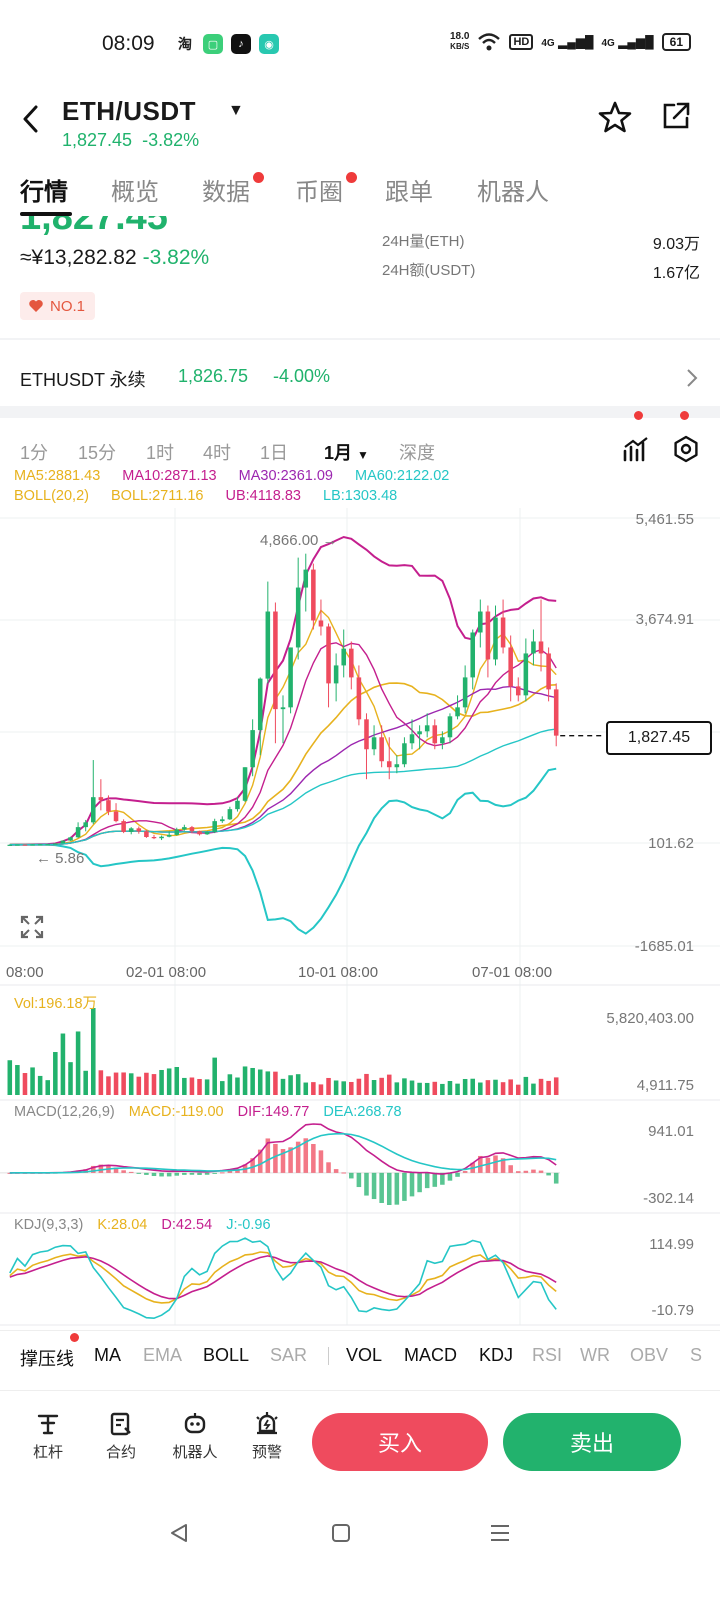 The height and width of the screenshot is (1612, 720). I want to click on settings-icon, so click(686, 449).